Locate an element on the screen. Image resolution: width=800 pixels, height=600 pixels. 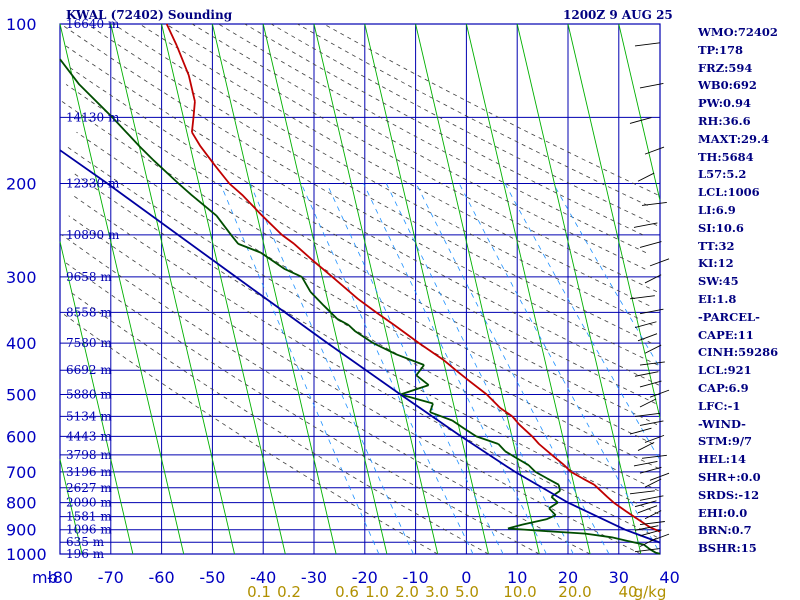
stability-index: TT:32 is located at coordinates (716, 245).